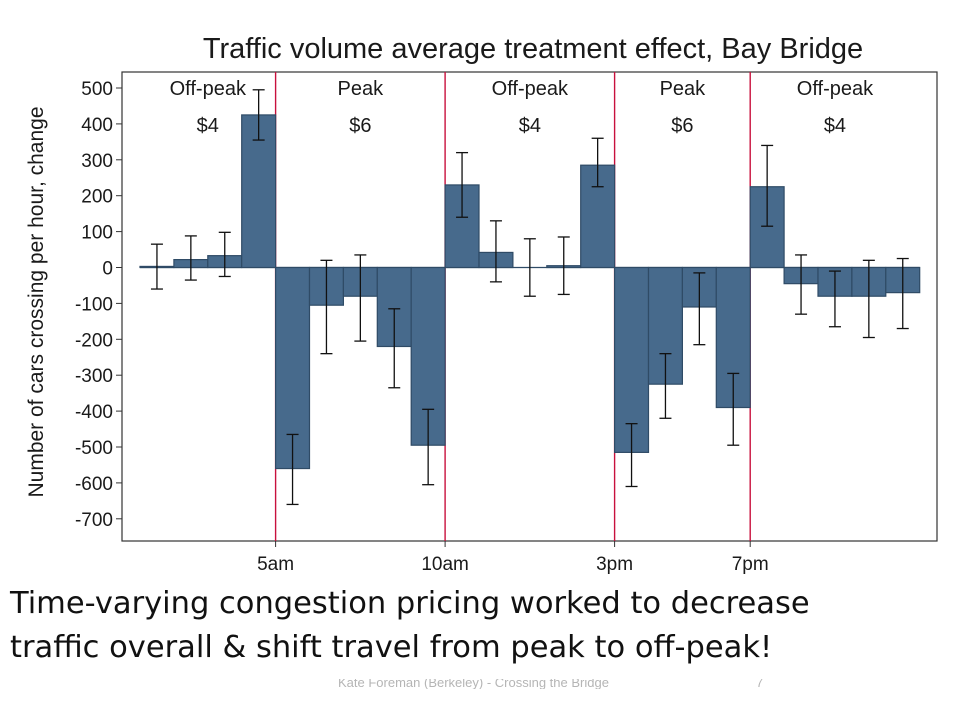 This screenshot has width=960, height=720. I want to click on x-tick-label: 5am, so click(275, 564).